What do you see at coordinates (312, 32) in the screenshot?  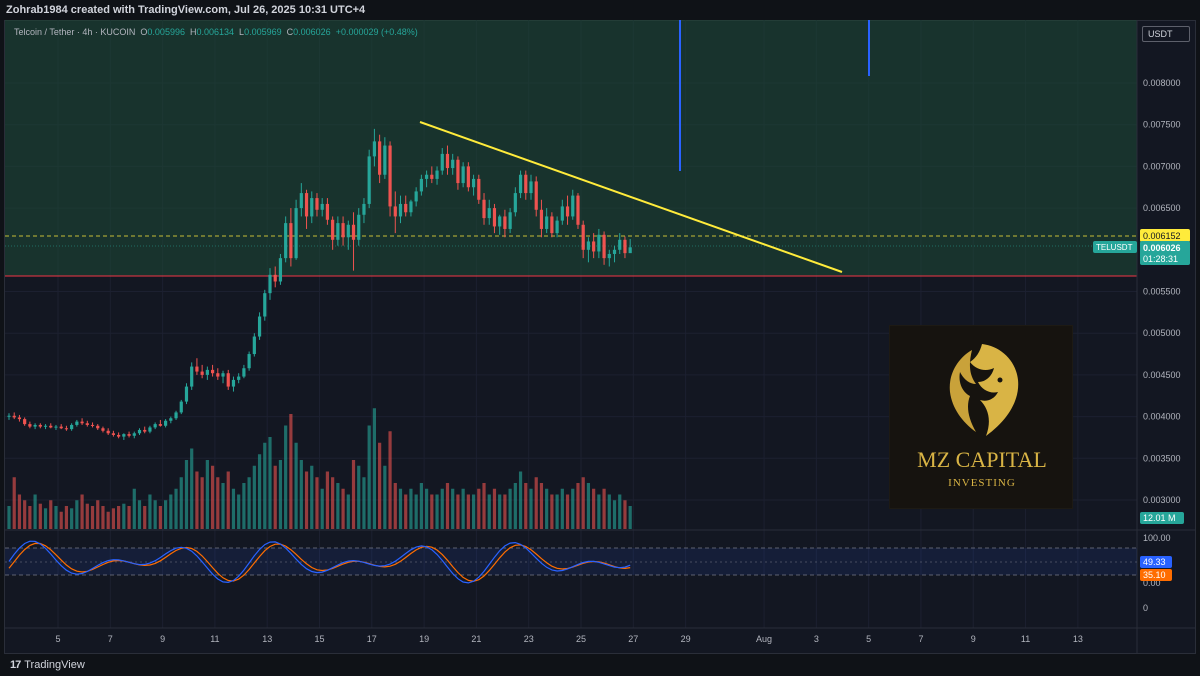 I see `close-value: 0.006026` at bounding box center [312, 32].